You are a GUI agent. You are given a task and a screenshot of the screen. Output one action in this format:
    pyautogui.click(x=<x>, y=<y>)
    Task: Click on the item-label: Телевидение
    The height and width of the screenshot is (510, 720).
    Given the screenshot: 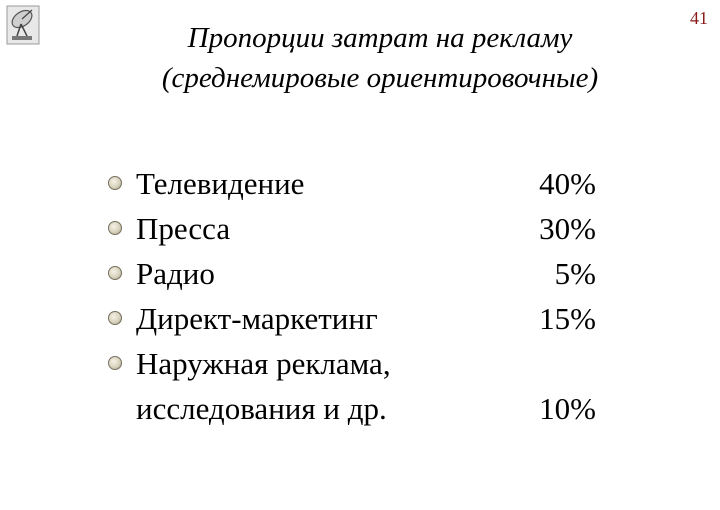 What is the action you would take?
    pyautogui.click(x=220, y=183)
    